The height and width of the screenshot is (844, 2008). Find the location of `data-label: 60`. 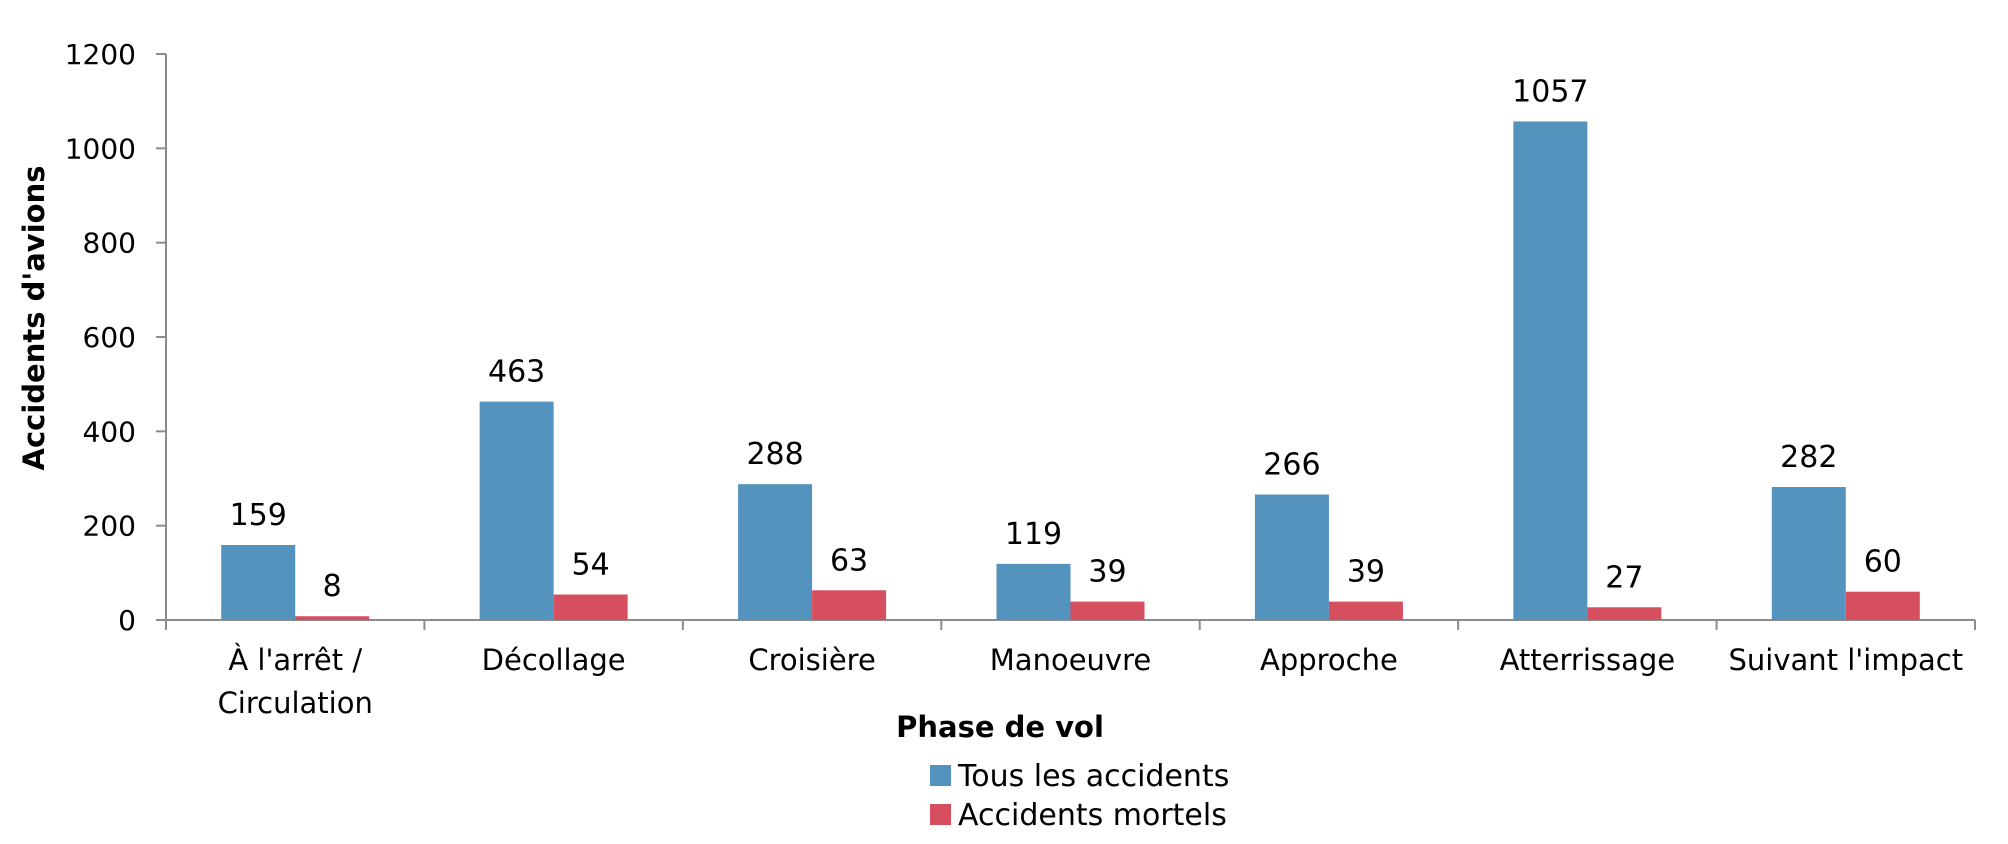

data-label: 60 is located at coordinates (1883, 562).